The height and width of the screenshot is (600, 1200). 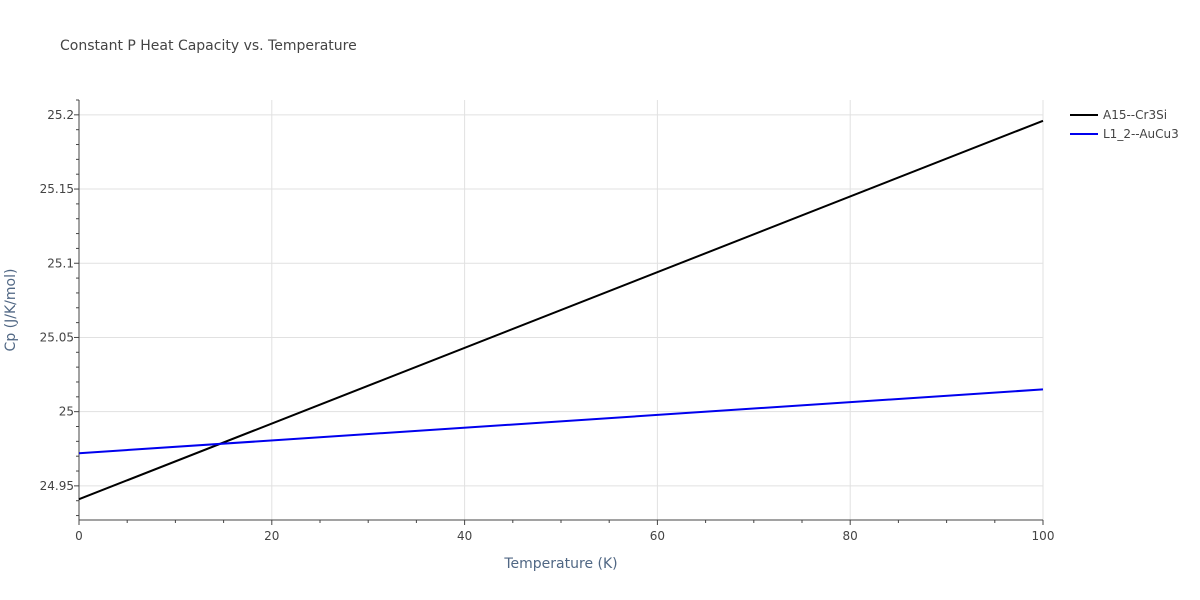 I want to click on legend-item: A15--Cr3Si, so click(x=1118, y=115).